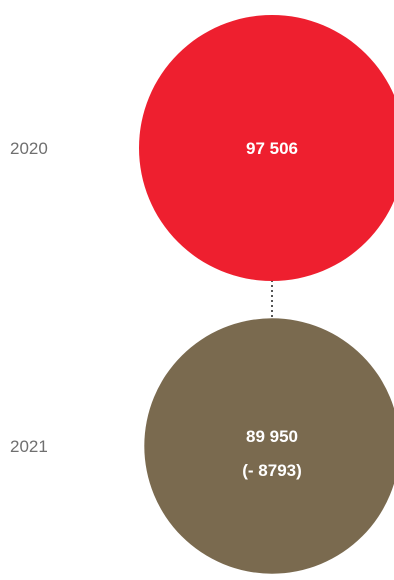 This screenshot has width=394, height=580. What do you see at coordinates (29, 446) in the screenshot?
I see `year-label-2021: 2021` at bounding box center [29, 446].